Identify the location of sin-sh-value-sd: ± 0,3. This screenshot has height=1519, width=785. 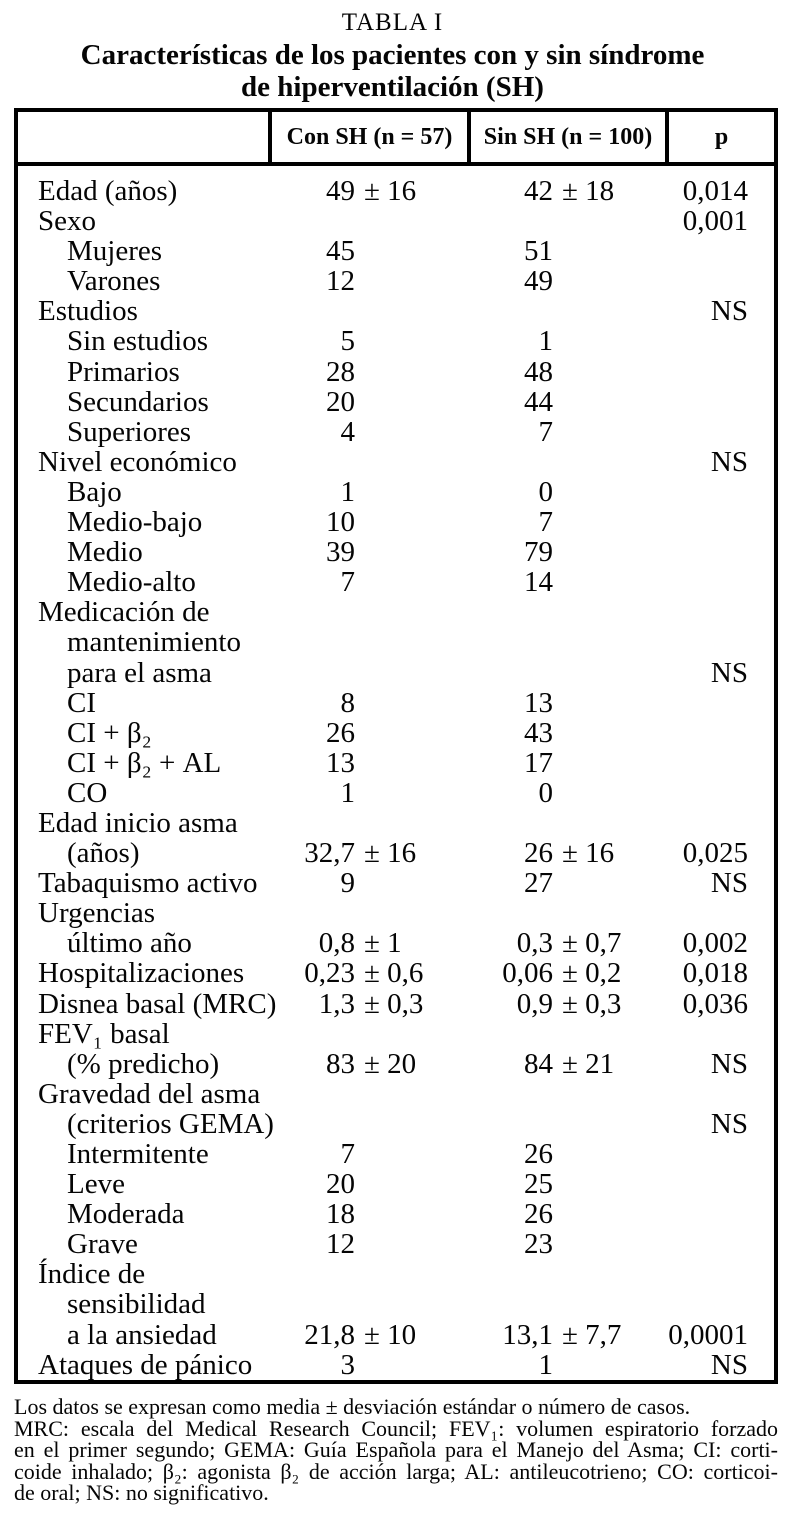
(592, 1003).